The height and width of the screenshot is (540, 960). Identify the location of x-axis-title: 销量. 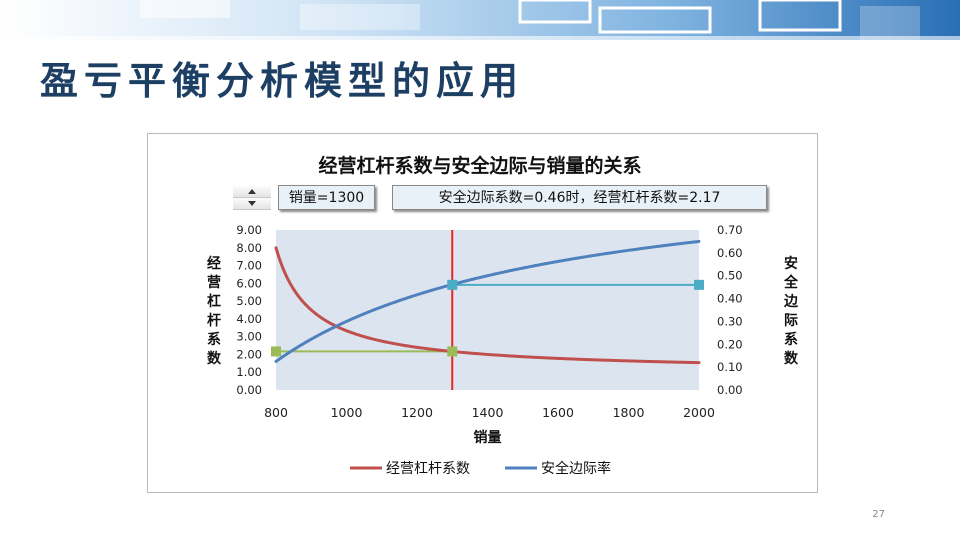
(488, 437).